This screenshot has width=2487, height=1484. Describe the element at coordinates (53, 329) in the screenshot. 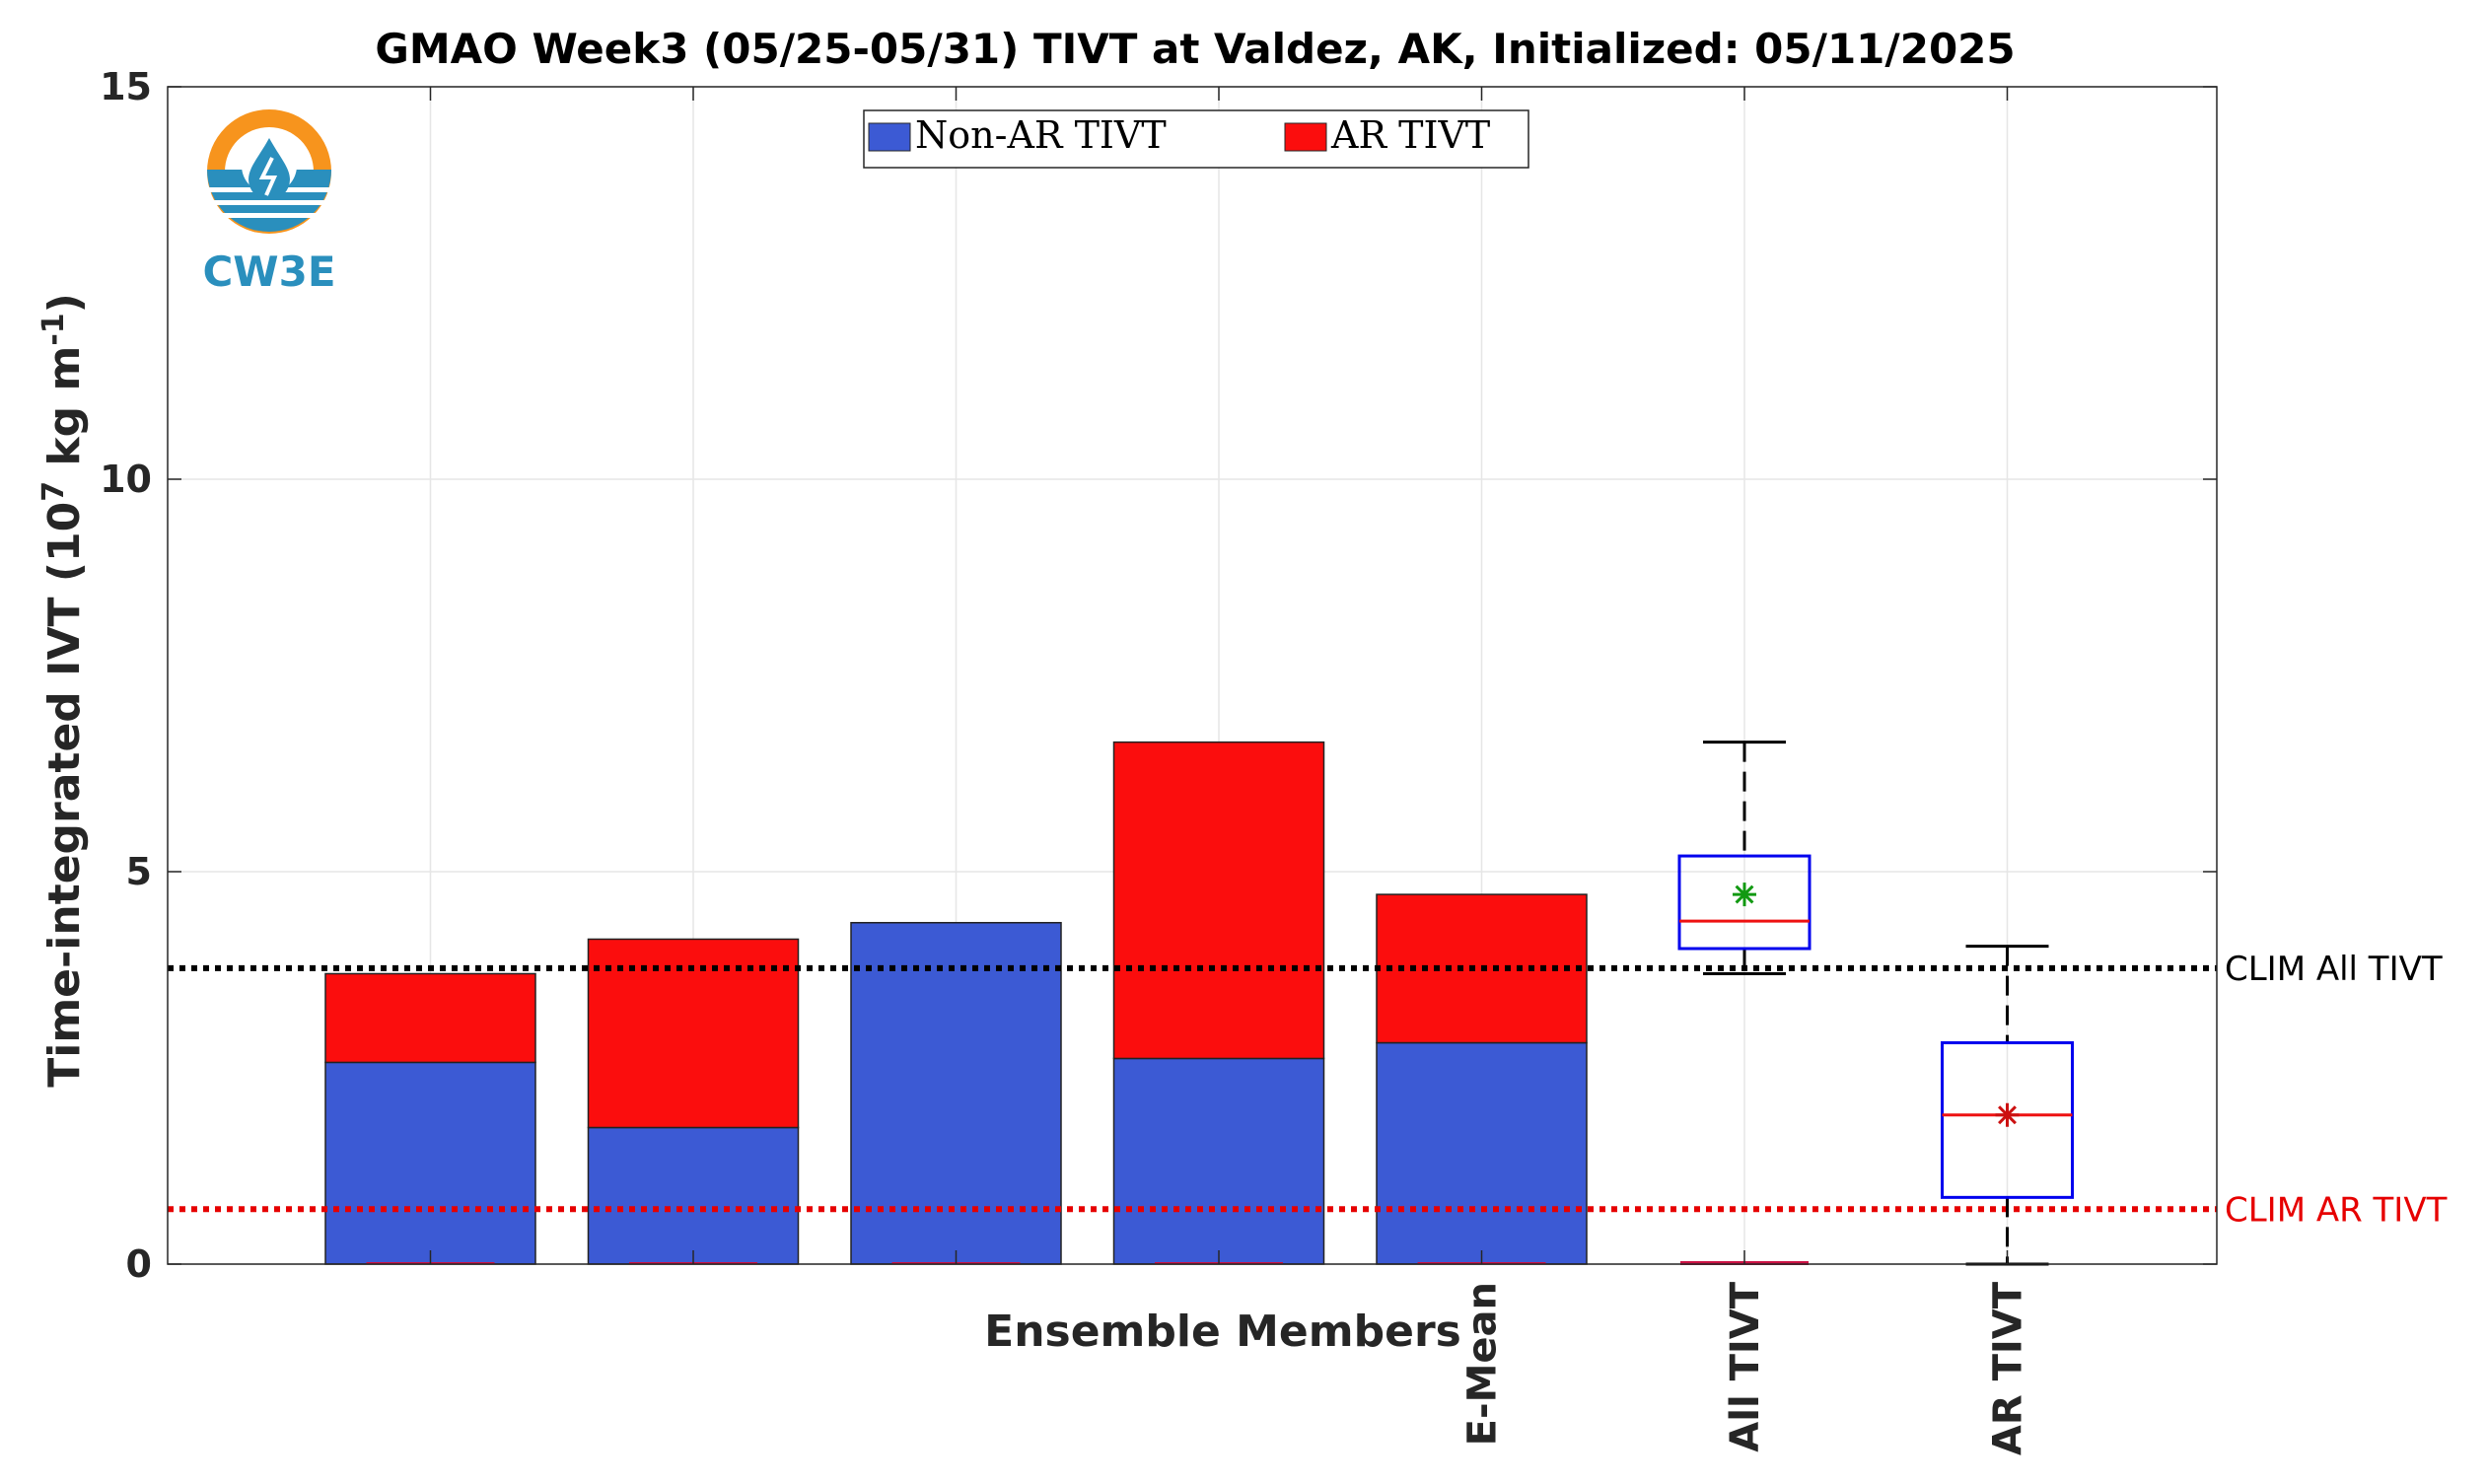

I see `y-label-unit-exponent: -1` at that location.